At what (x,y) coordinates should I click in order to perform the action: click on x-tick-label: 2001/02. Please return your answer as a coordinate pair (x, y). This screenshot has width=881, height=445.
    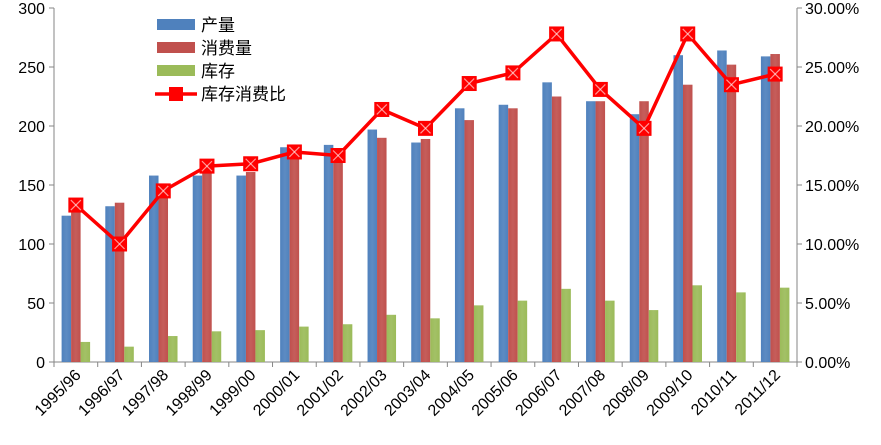
    Looking at the image, I should click on (320, 393).